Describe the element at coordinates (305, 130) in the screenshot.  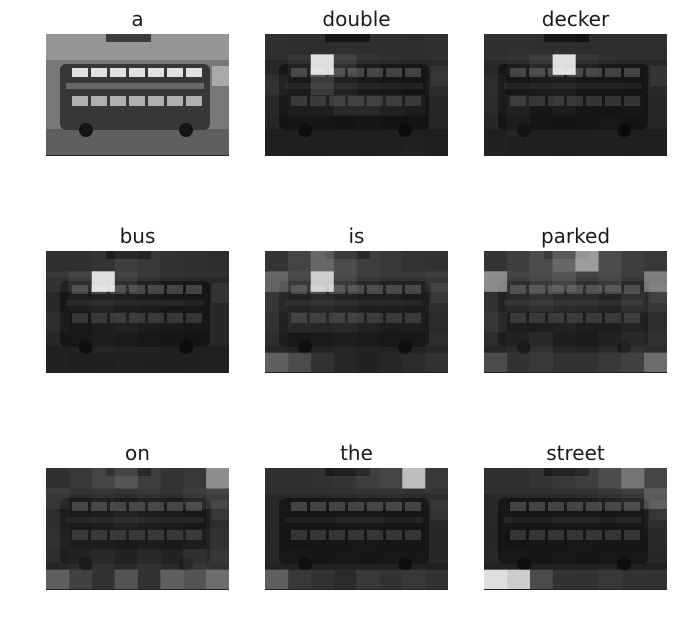
I see `bus-wheel` at that location.